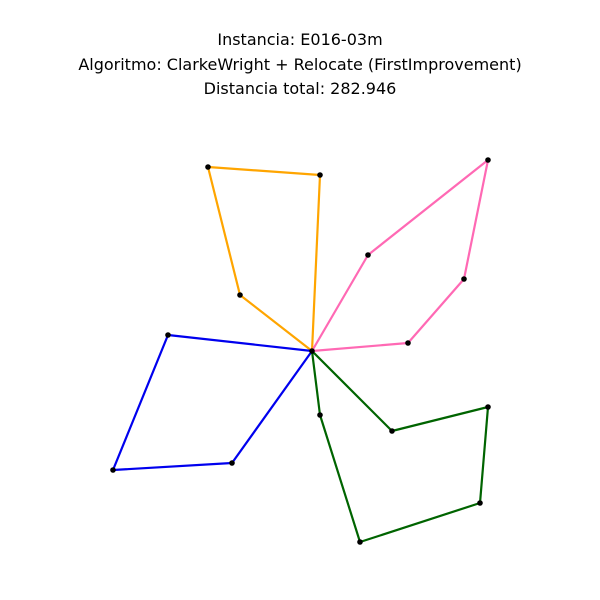 Image resolution: width=600 pixels, height=600 pixels. I want to click on distance-title: Distancia total: 282.946, so click(300, 88).